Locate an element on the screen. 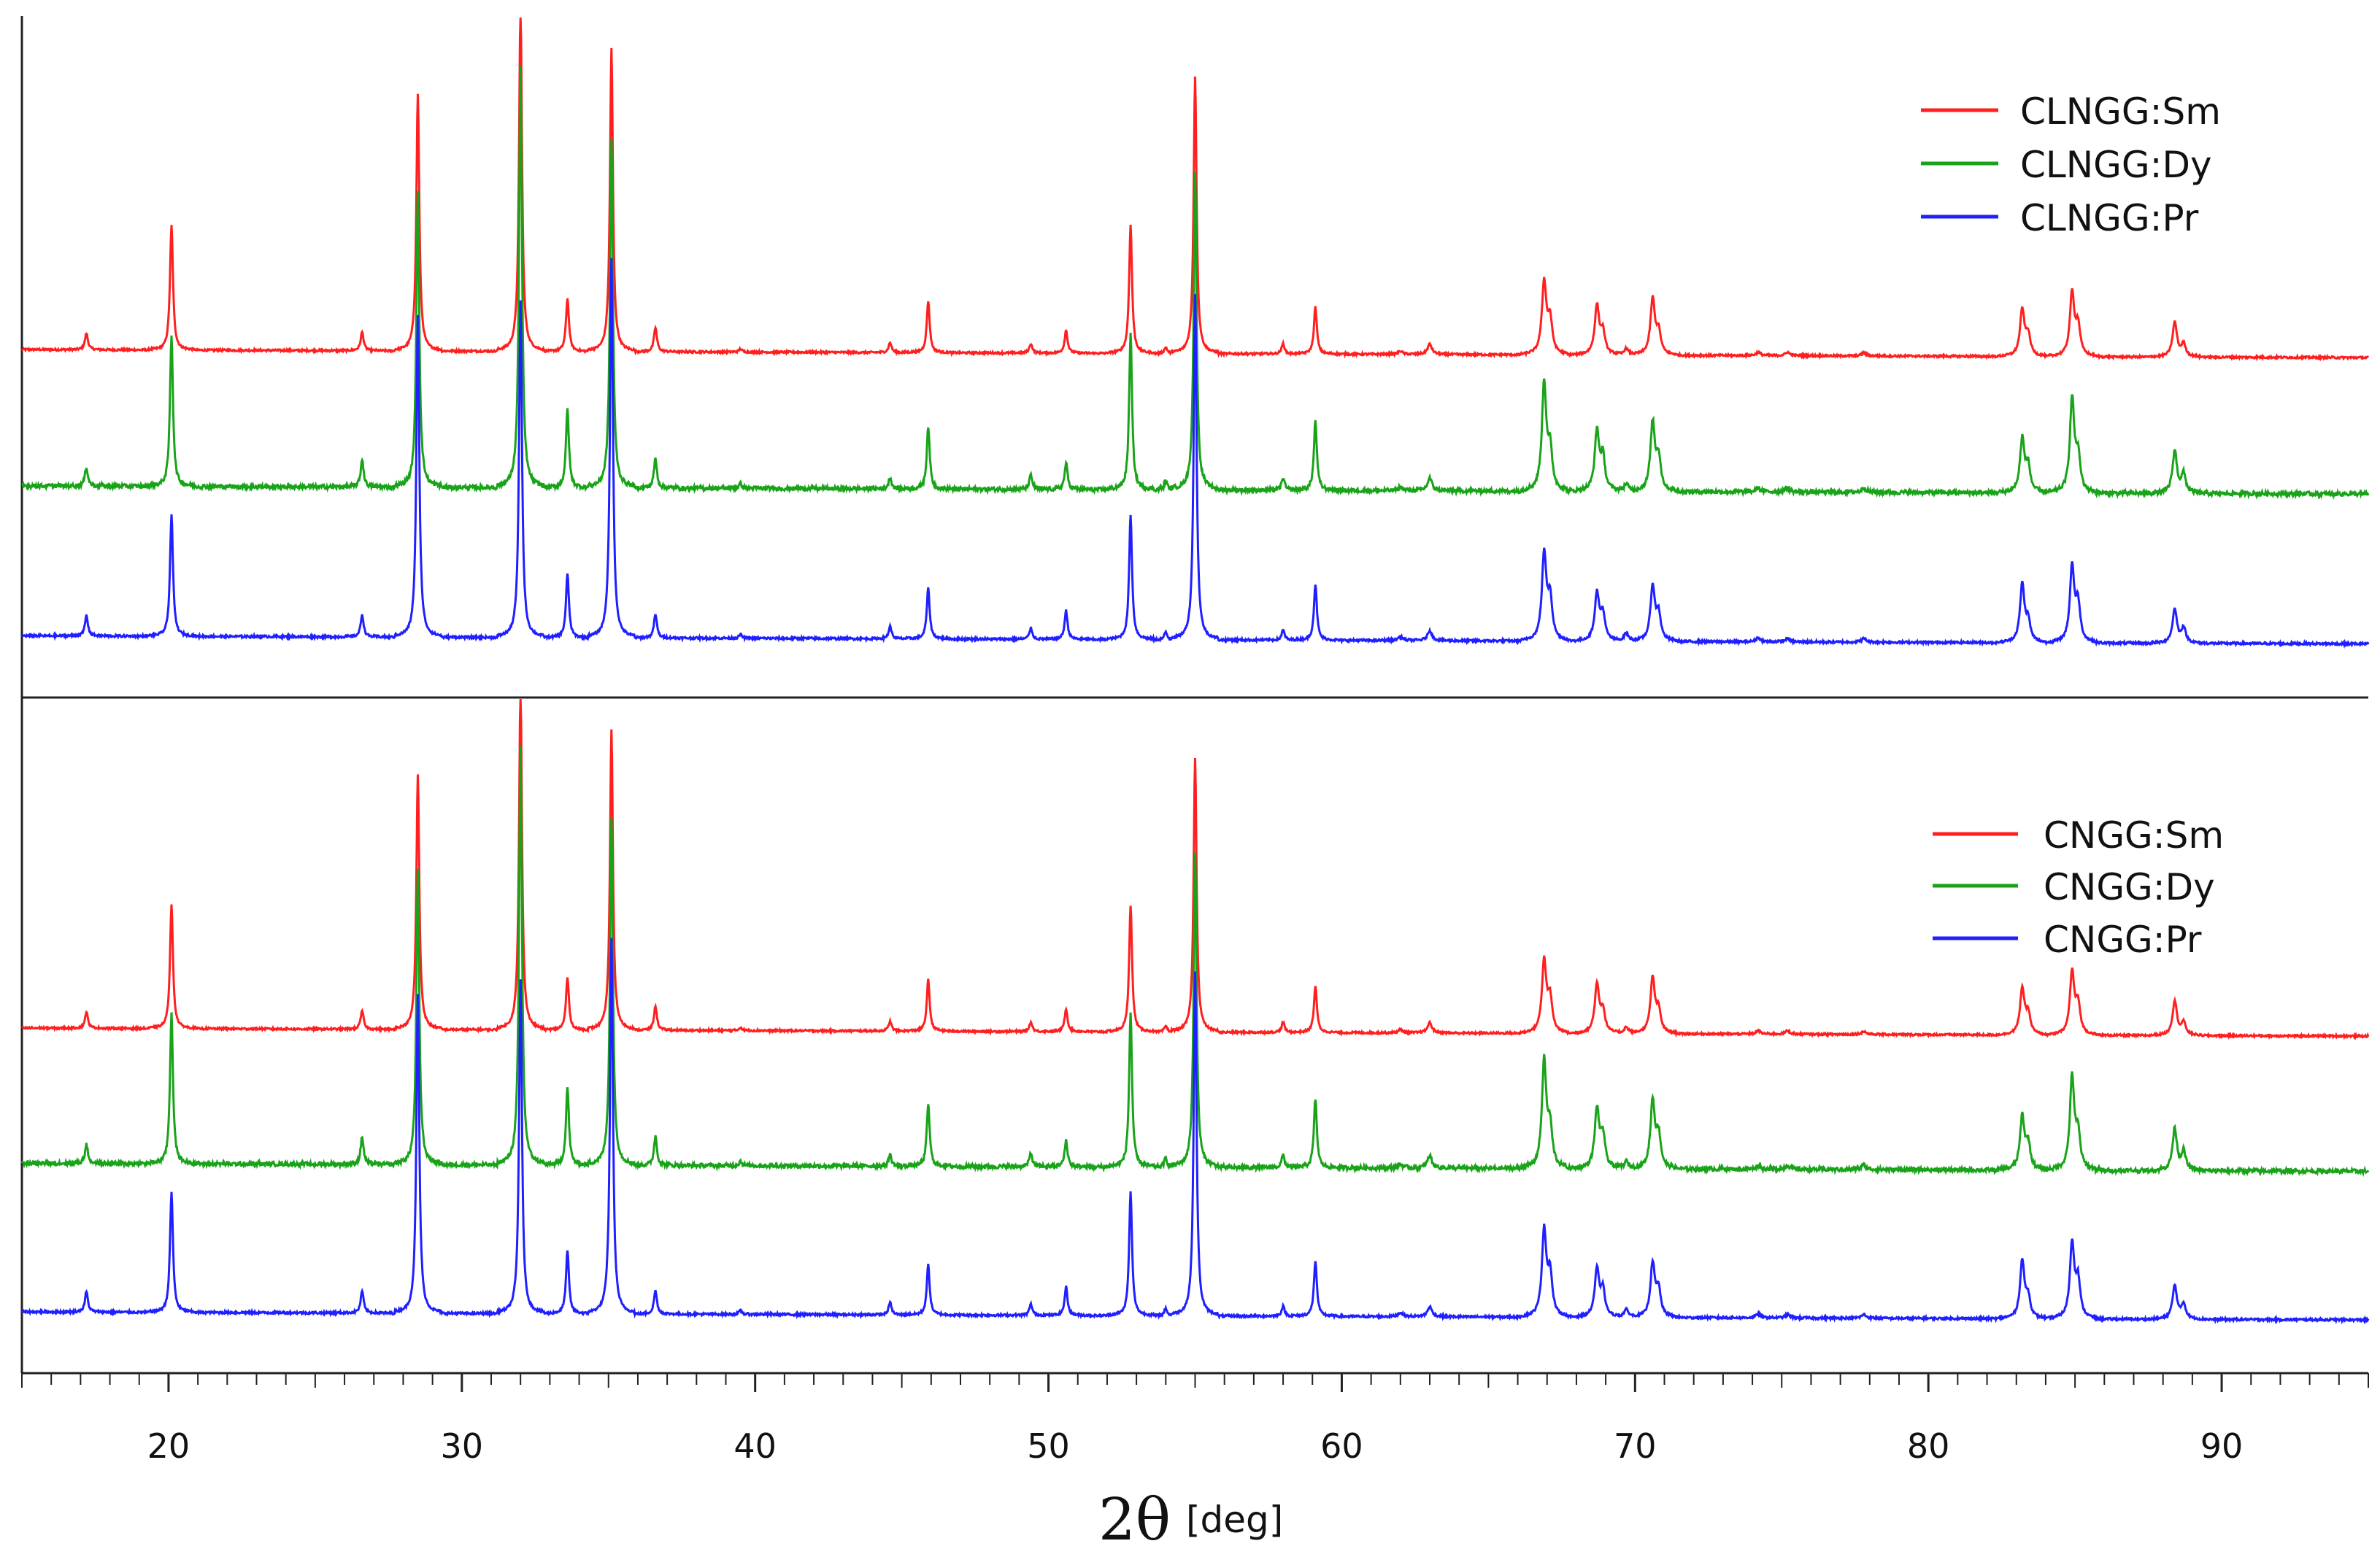 The width and height of the screenshot is (2380, 1557). x-axis-unit: [deg] is located at coordinates (1234, 1520).